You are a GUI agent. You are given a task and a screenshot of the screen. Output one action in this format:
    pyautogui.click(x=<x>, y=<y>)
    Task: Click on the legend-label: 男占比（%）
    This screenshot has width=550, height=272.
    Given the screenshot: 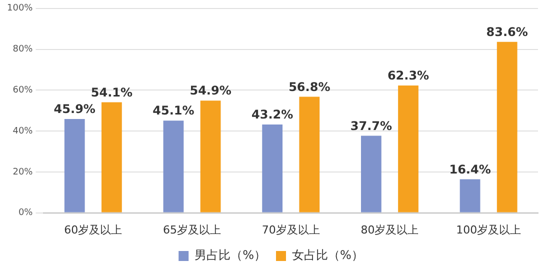 What is the action you would take?
    pyautogui.click(x=230, y=255)
    